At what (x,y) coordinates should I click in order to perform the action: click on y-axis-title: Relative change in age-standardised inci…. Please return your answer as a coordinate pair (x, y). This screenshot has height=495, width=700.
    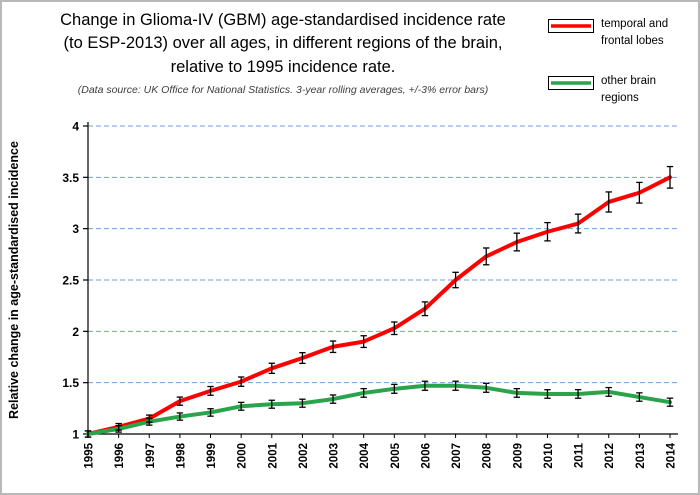
    Looking at the image, I should click on (14, 280).